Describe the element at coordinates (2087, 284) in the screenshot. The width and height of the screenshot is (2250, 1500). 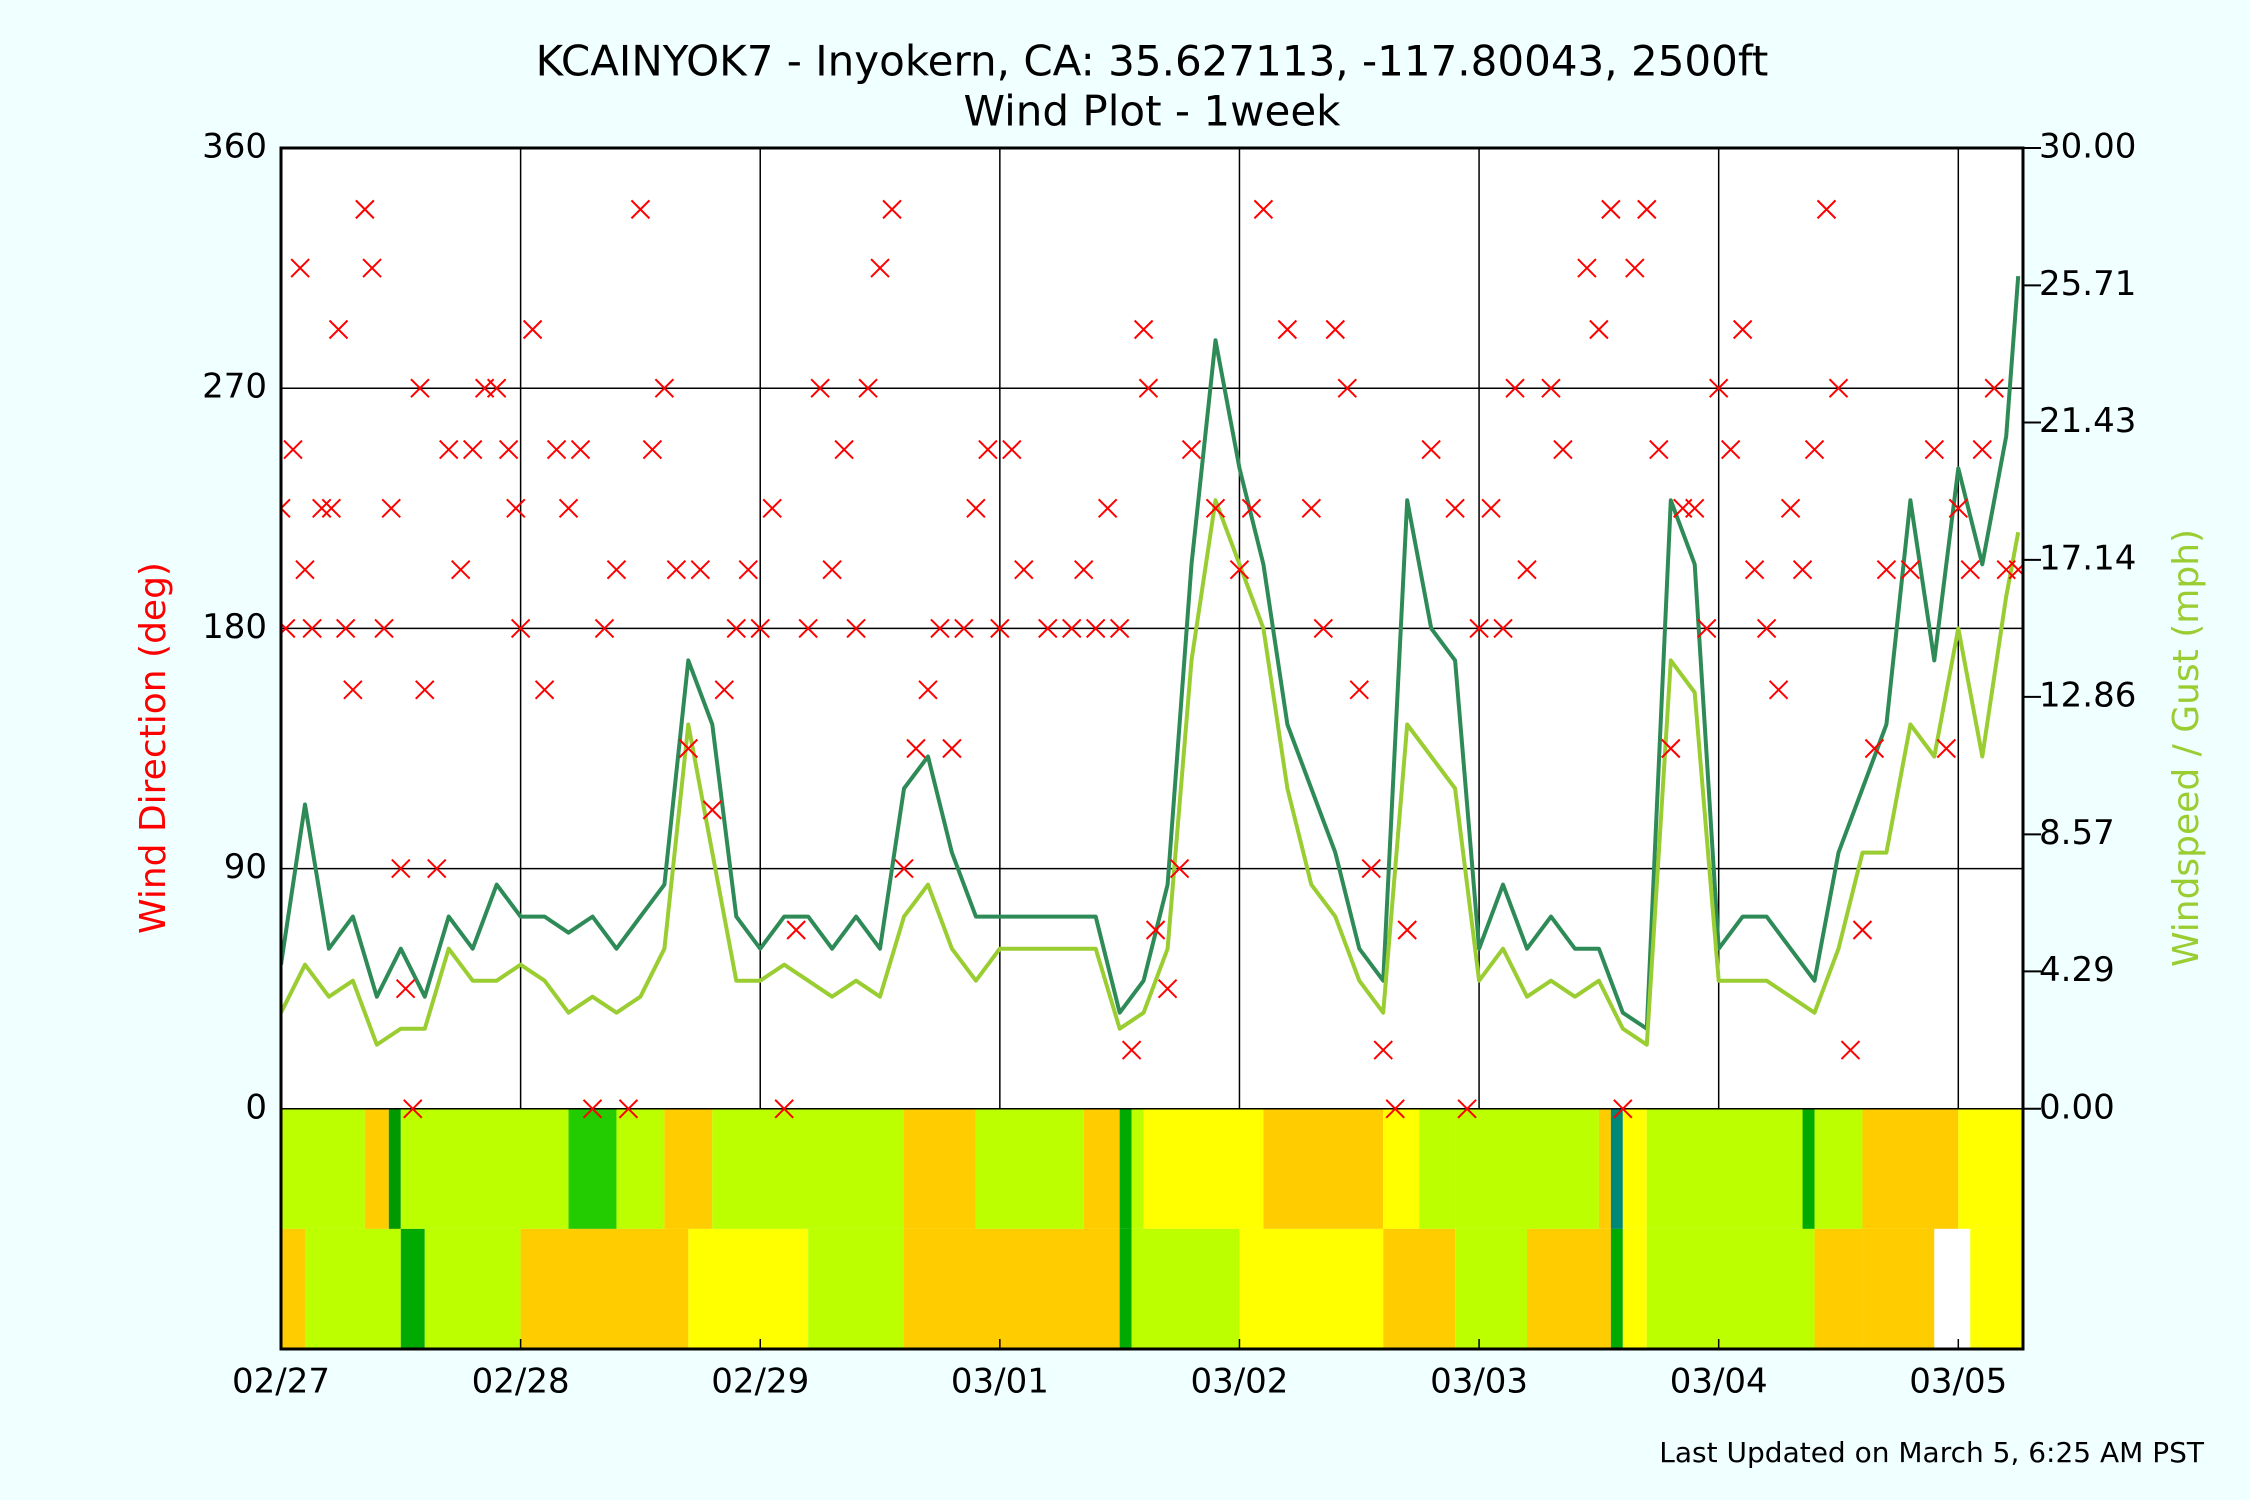
I see `y2-tick-label: 25.71` at that location.